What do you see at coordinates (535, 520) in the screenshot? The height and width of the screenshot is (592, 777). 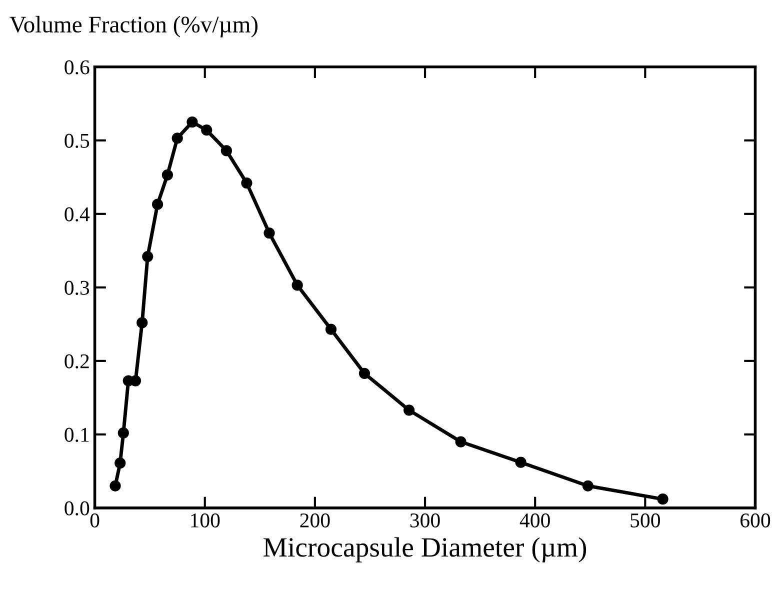 I see `x-tick-label: 400` at bounding box center [535, 520].